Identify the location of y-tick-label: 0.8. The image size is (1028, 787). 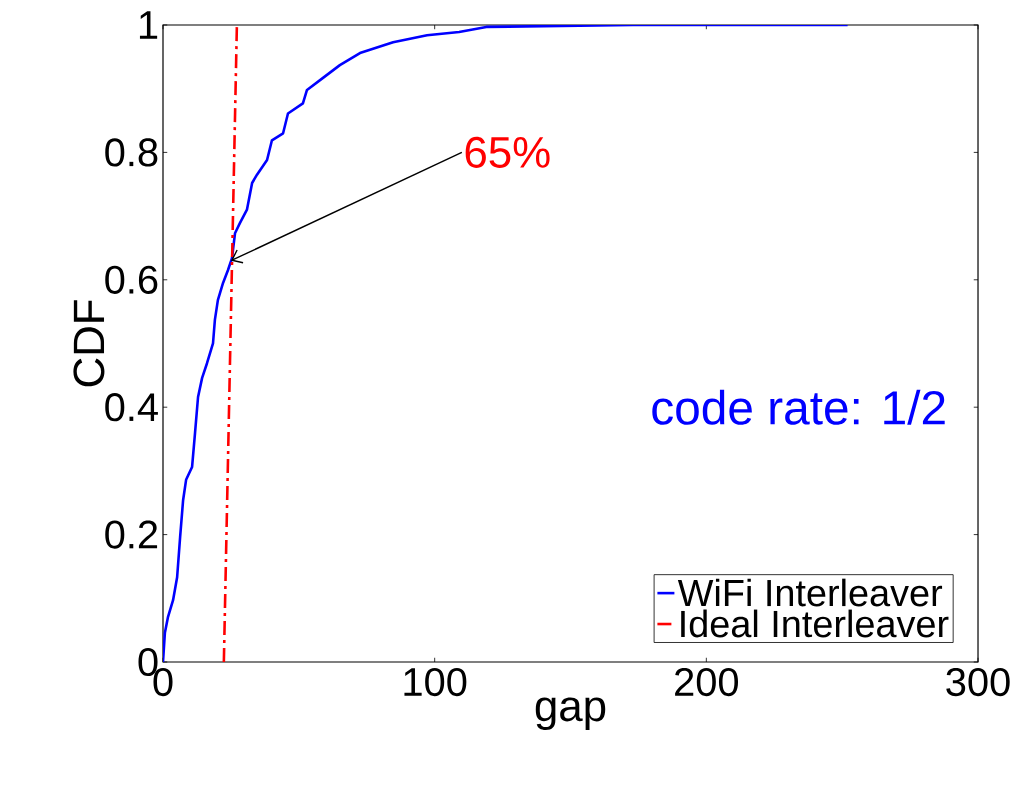
(131, 152).